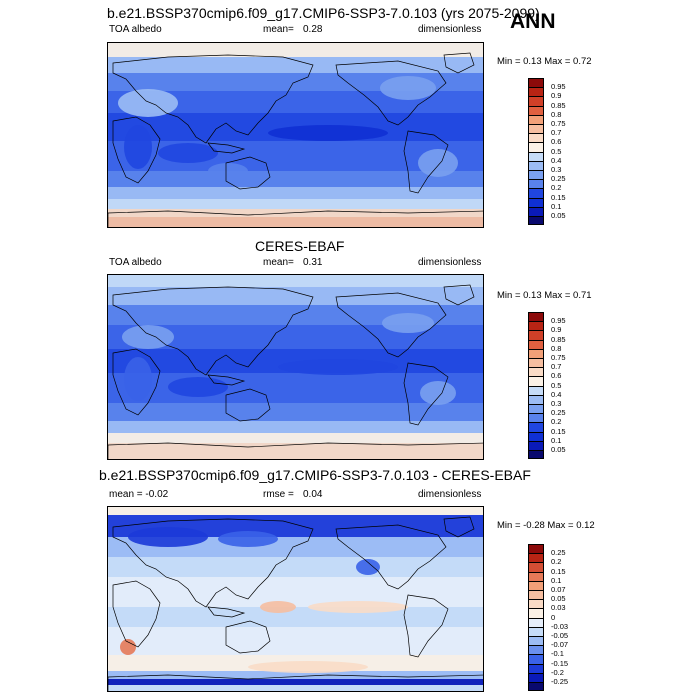  I want to click on colorbar-tick-label: -0.05, so click(560, 635).